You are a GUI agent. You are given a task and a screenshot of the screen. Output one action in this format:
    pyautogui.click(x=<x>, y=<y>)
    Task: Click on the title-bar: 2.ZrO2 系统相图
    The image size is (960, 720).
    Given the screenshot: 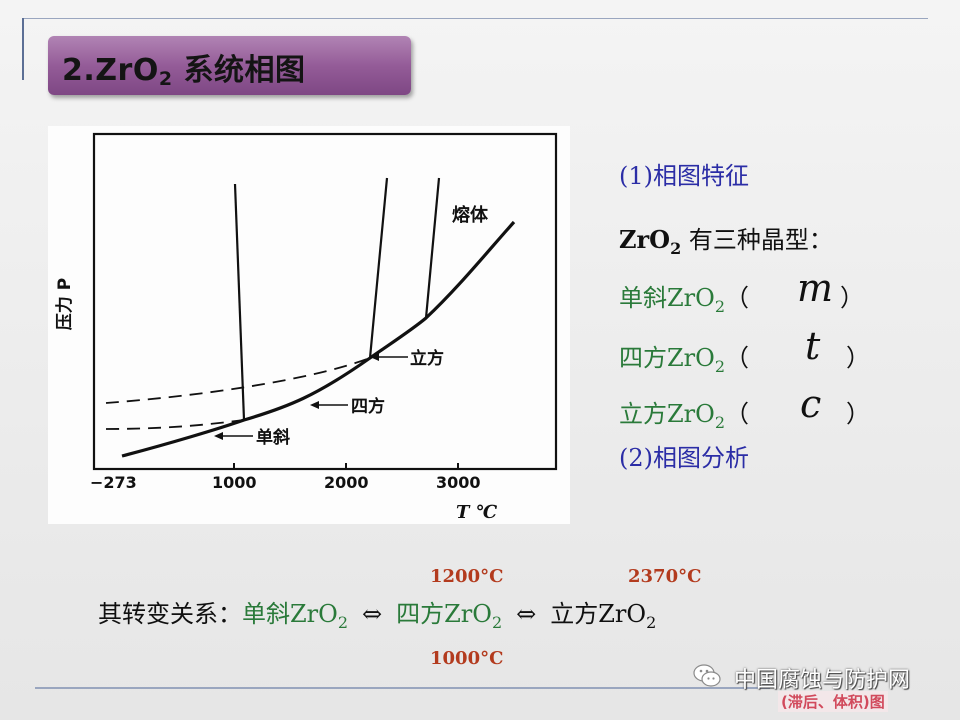 What is the action you would take?
    pyautogui.click(x=229, y=65)
    